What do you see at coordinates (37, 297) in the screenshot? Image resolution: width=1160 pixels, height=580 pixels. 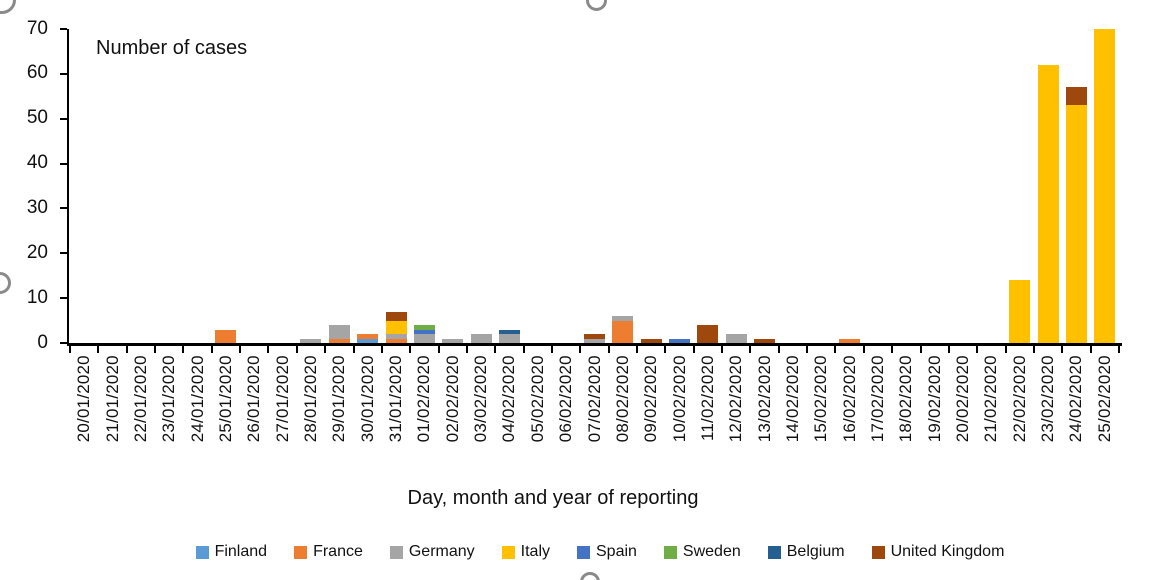 I see `y-tick-label: 10` at bounding box center [37, 297].